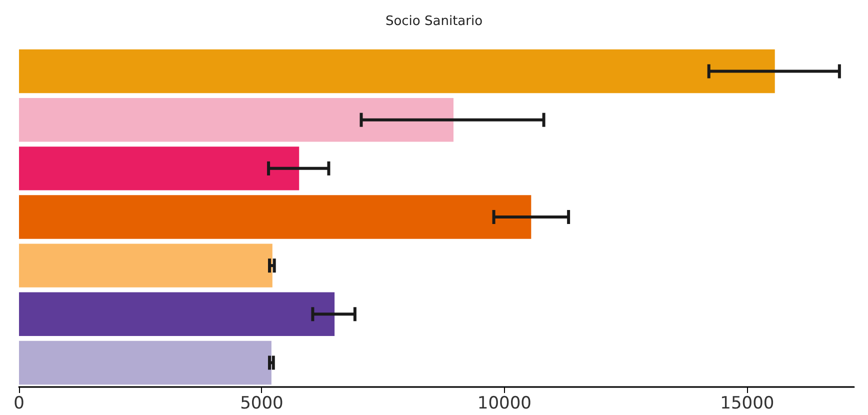 This screenshot has height=415, width=868. I want to click on x-tick-label: 0, so click(19, 404).